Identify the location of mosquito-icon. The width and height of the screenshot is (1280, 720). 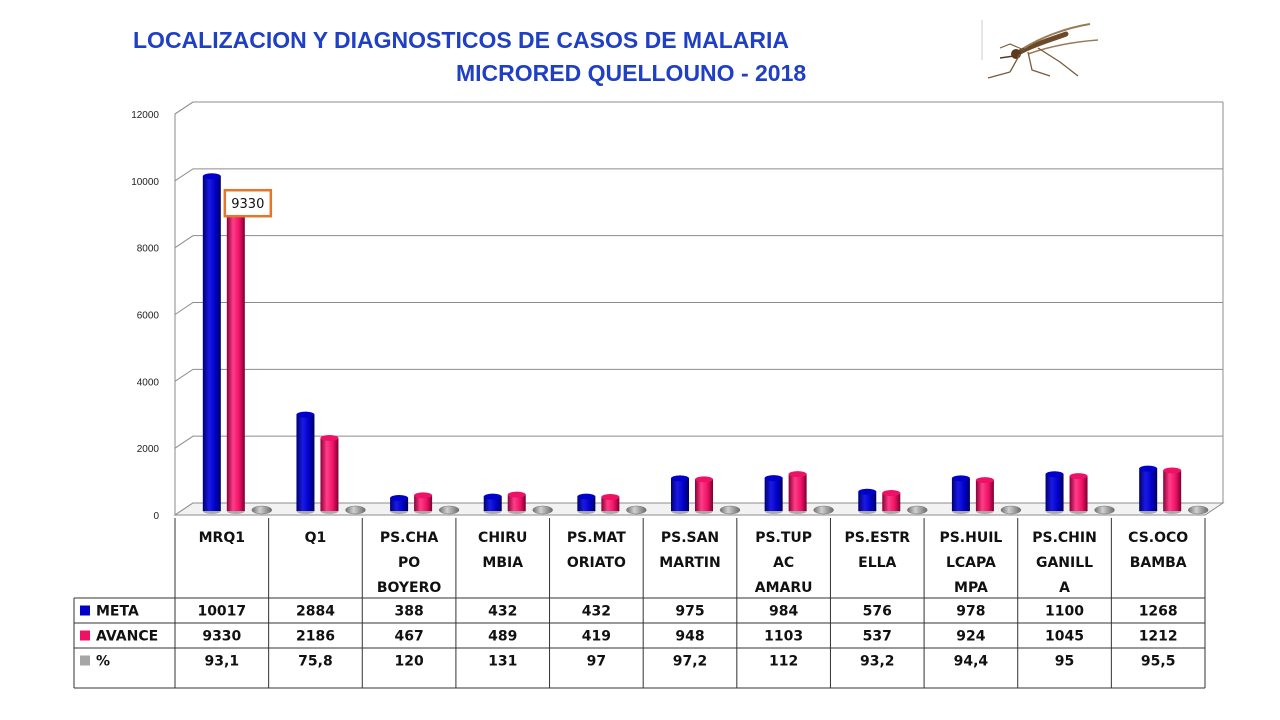
(1040, 49).